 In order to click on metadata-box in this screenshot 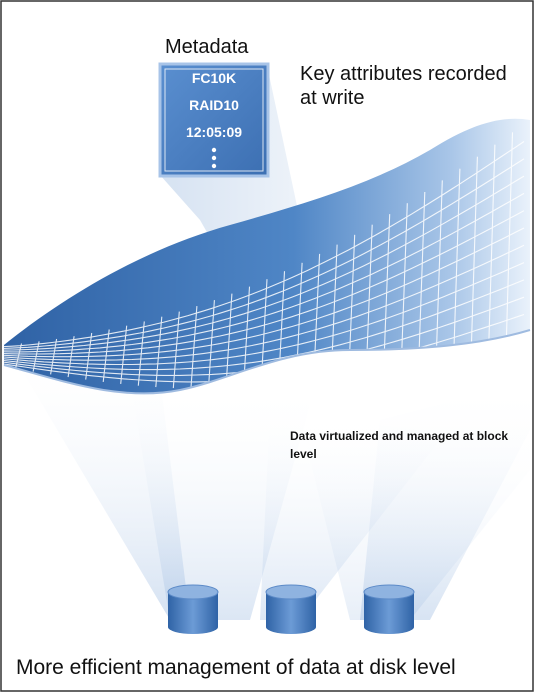, I will do `click(214, 120)`.